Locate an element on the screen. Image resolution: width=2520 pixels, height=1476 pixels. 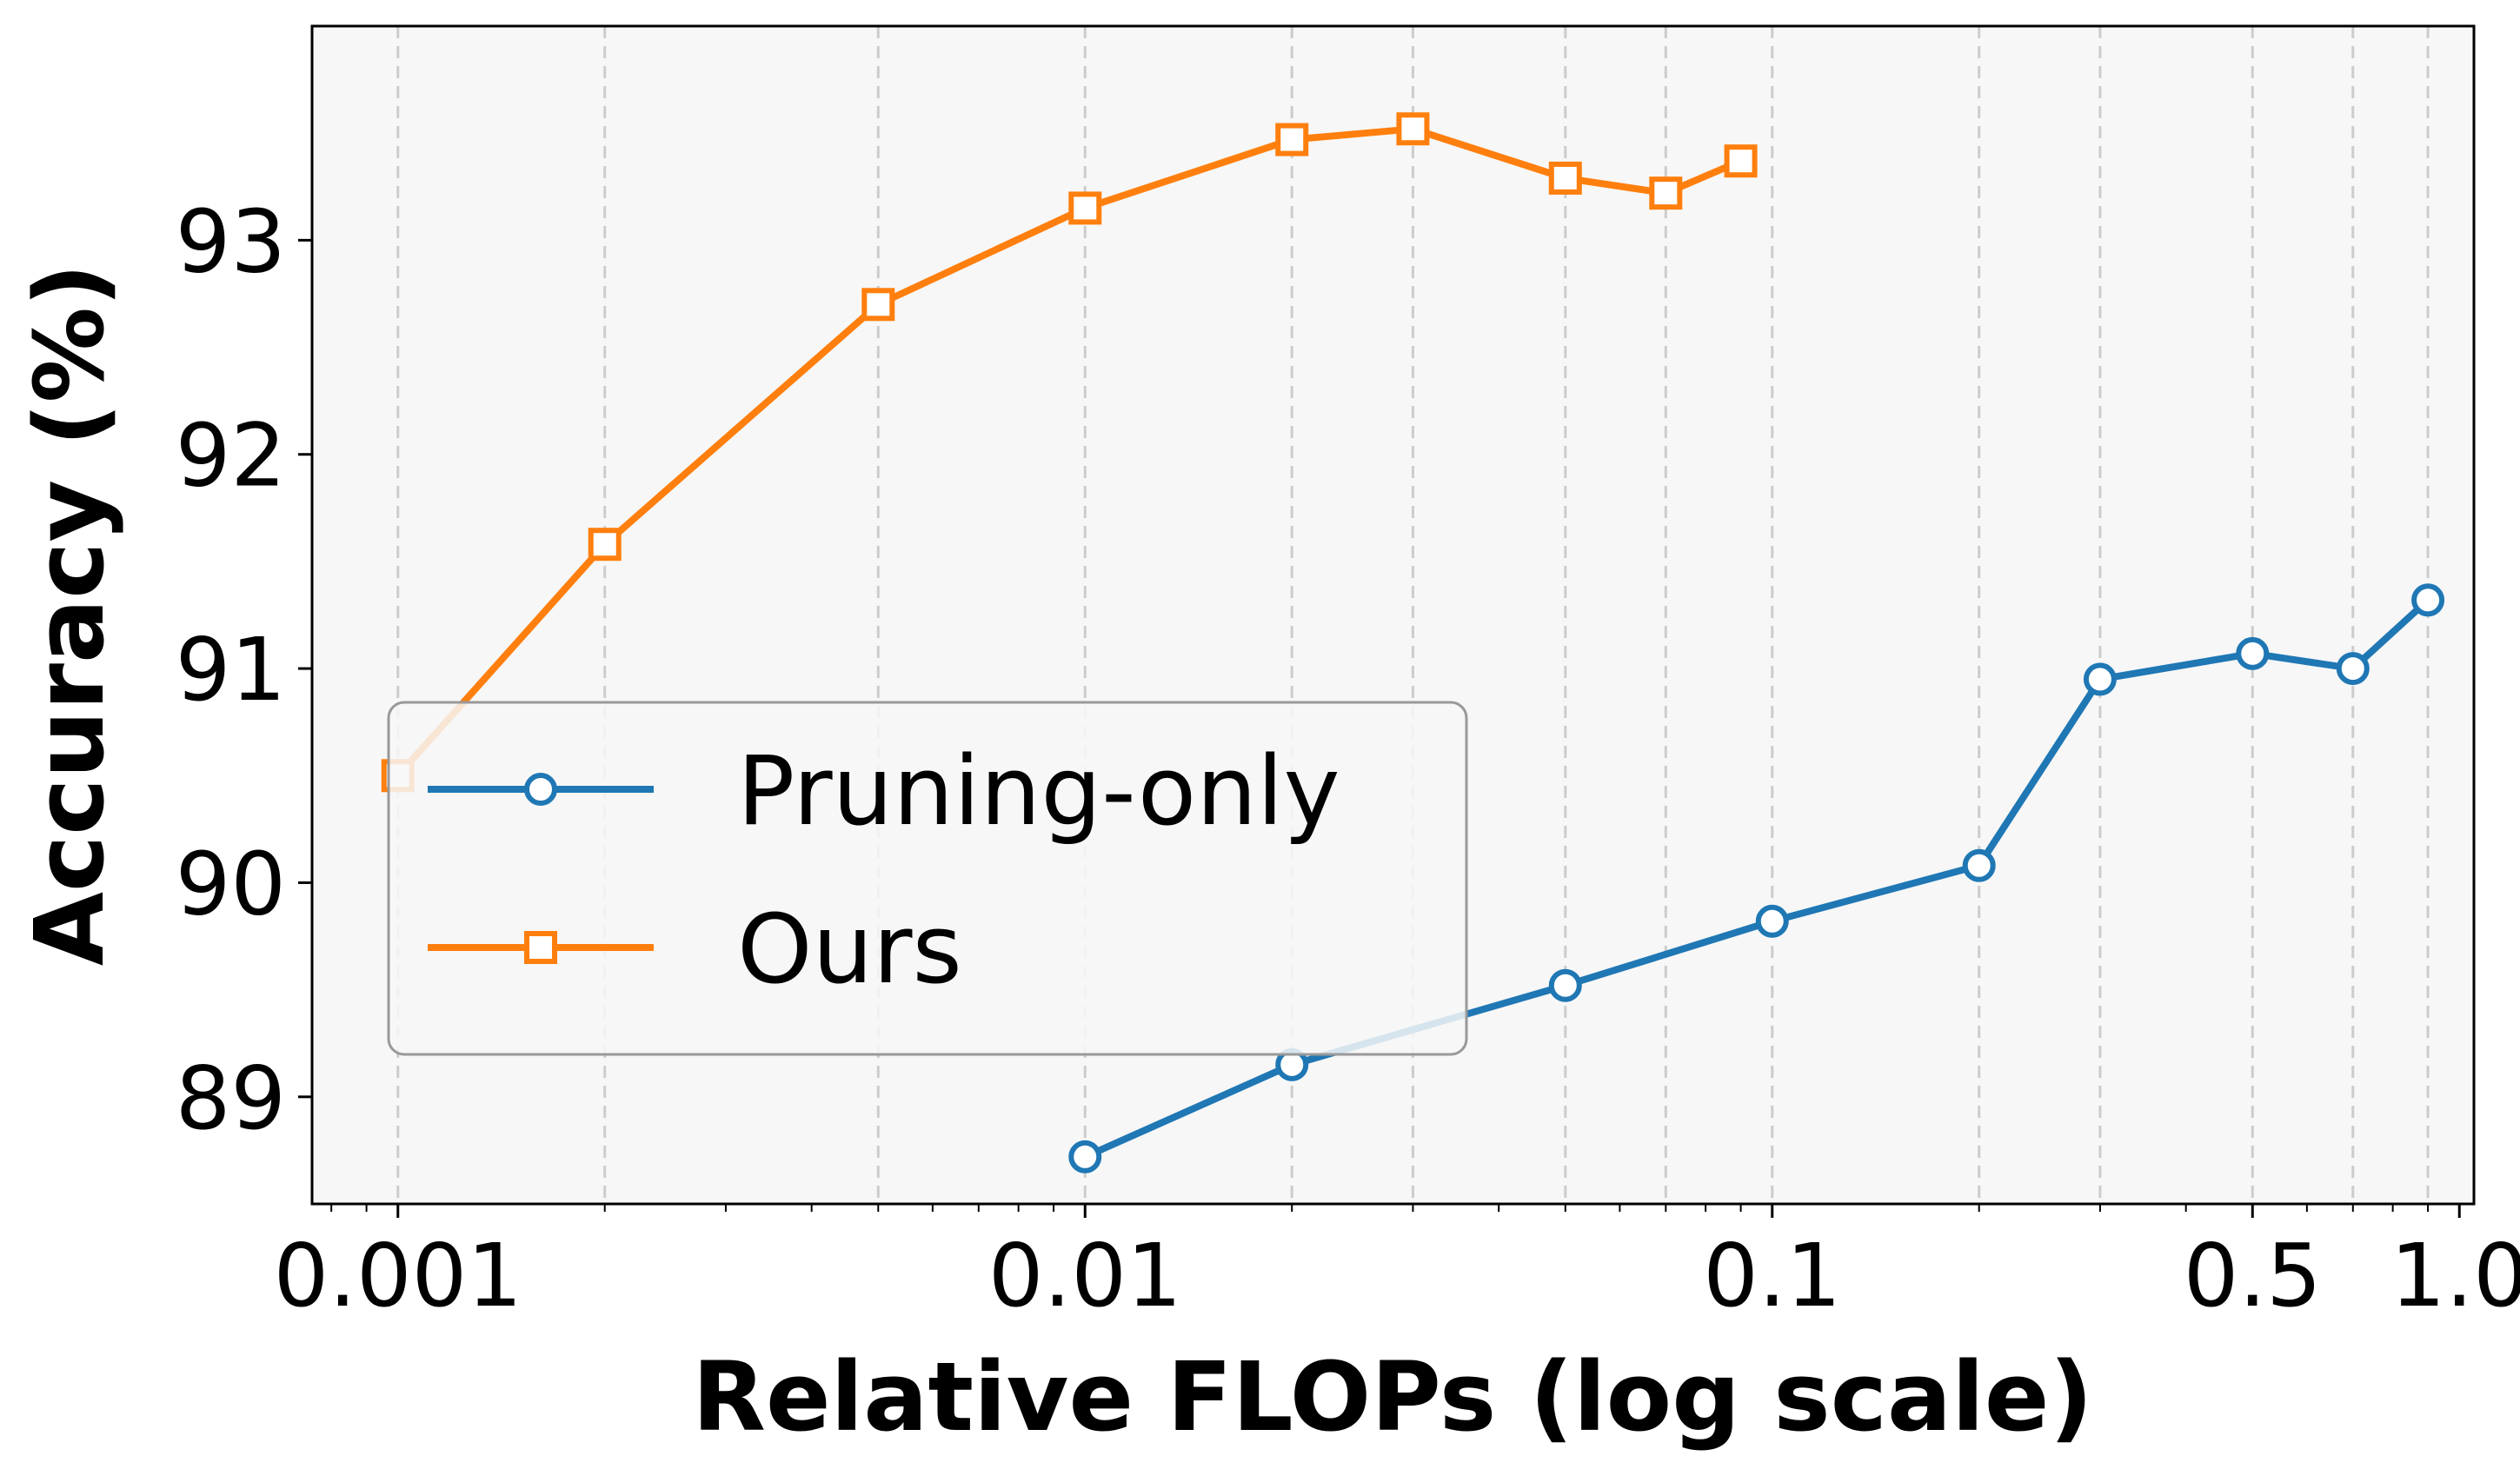
x-axis-title: Relative FLOPs (log scale) is located at coordinates (1392, 1397).